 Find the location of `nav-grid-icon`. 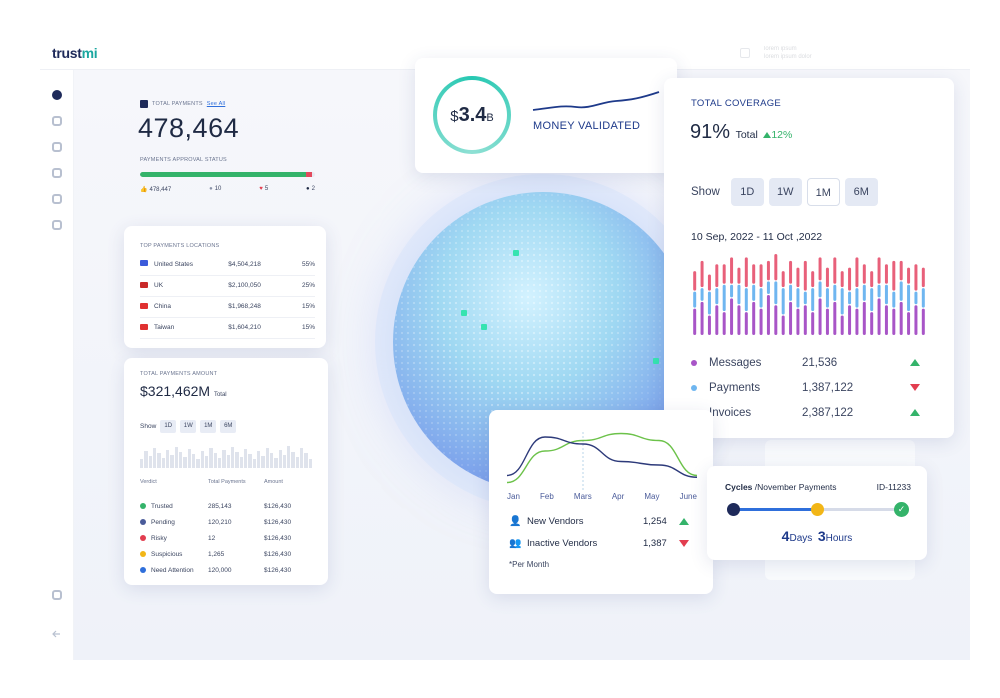

nav-grid-icon is located at coordinates (57, 199).